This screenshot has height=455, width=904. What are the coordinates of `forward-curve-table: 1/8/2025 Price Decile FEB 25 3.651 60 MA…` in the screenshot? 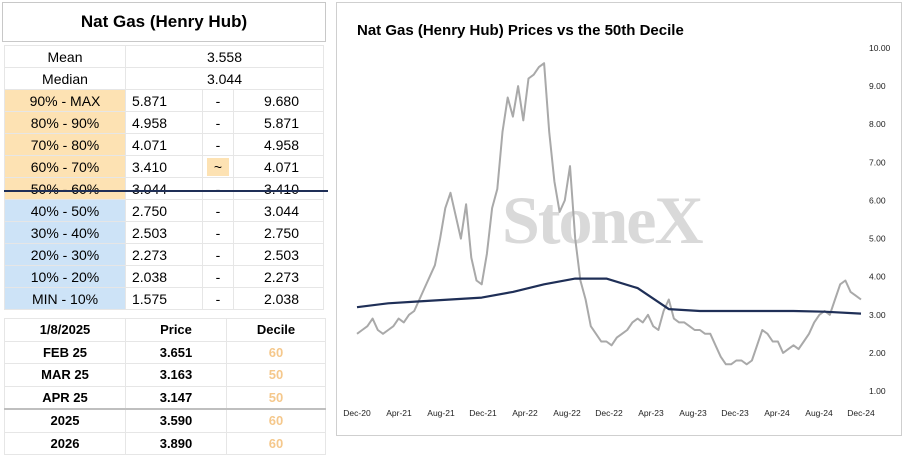 It's located at (165, 386).